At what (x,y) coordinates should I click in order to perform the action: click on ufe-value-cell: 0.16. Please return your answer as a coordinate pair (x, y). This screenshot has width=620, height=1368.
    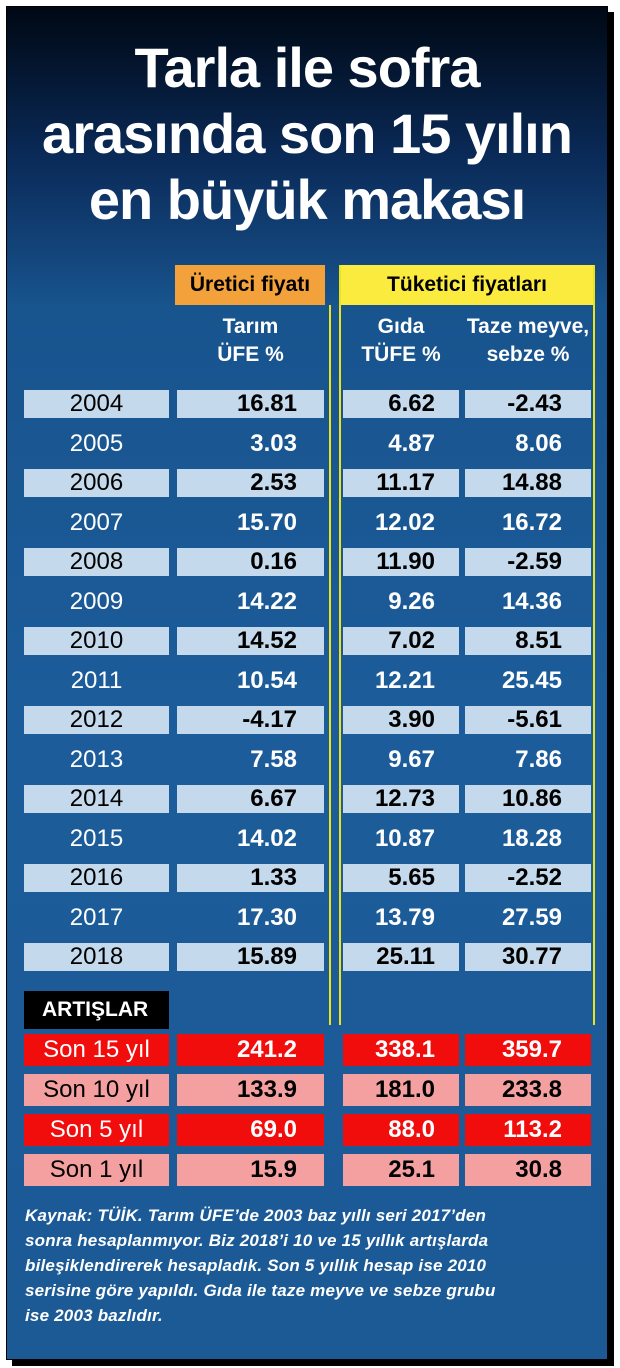
    Looking at the image, I should click on (250, 562).